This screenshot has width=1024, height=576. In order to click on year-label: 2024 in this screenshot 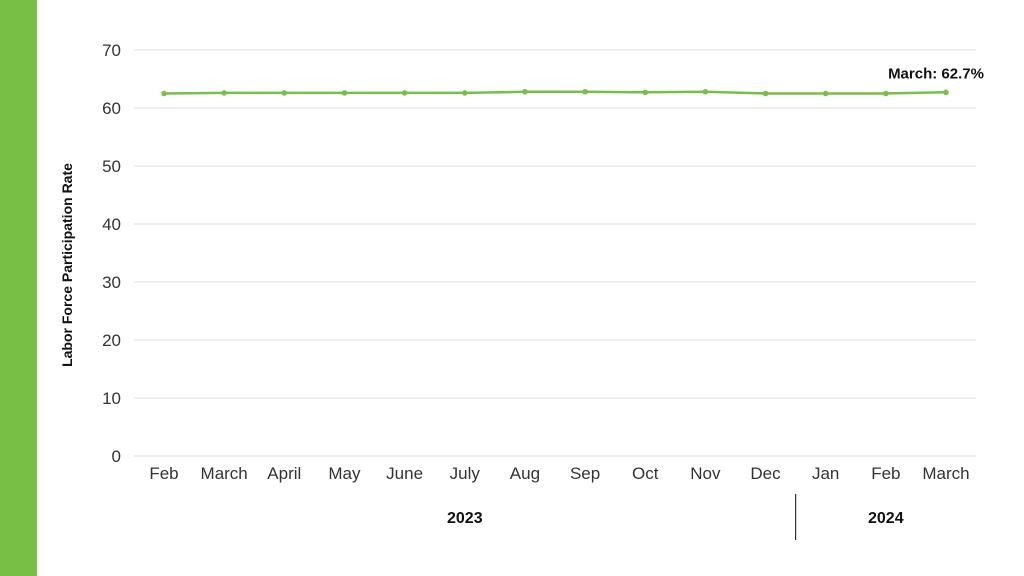, I will do `click(886, 518)`.